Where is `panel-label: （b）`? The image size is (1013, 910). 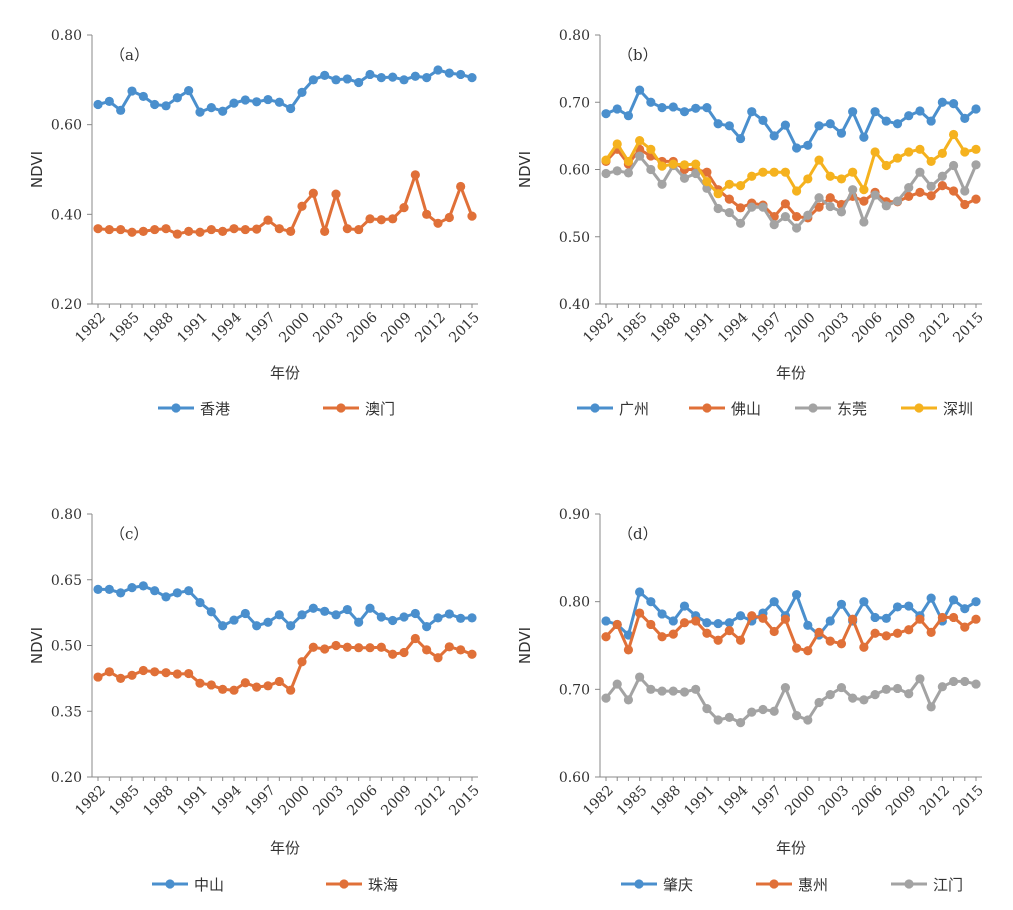
panel-label: （b） is located at coordinates (638, 55).